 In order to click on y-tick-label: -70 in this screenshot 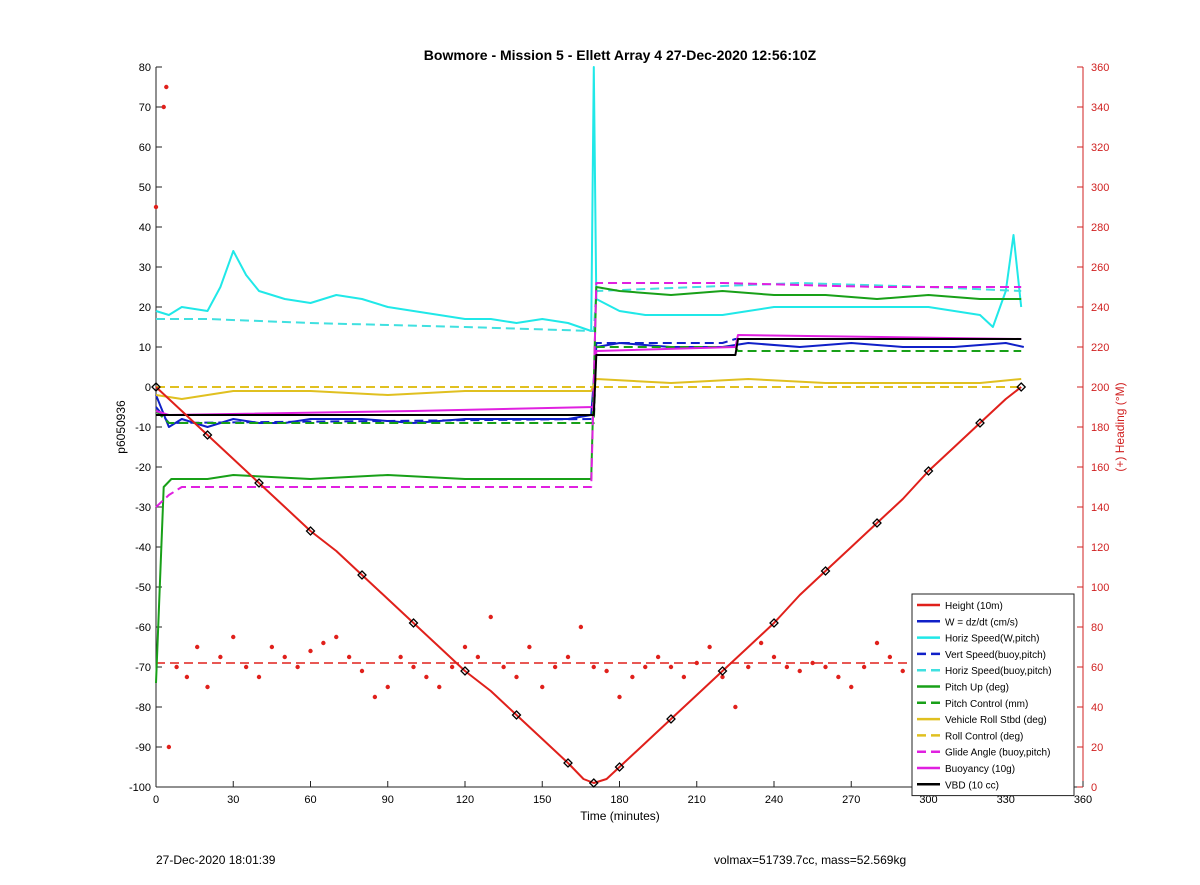, I will do `click(143, 668)`.